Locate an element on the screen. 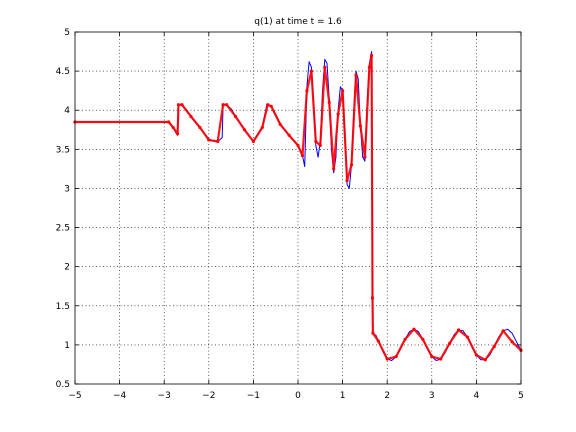 The width and height of the screenshot is (576, 432). y-tick-labels: 0.5 1 1.5 2 2.5 3 3.5 4 4.5 5 is located at coordinates (63, 209).